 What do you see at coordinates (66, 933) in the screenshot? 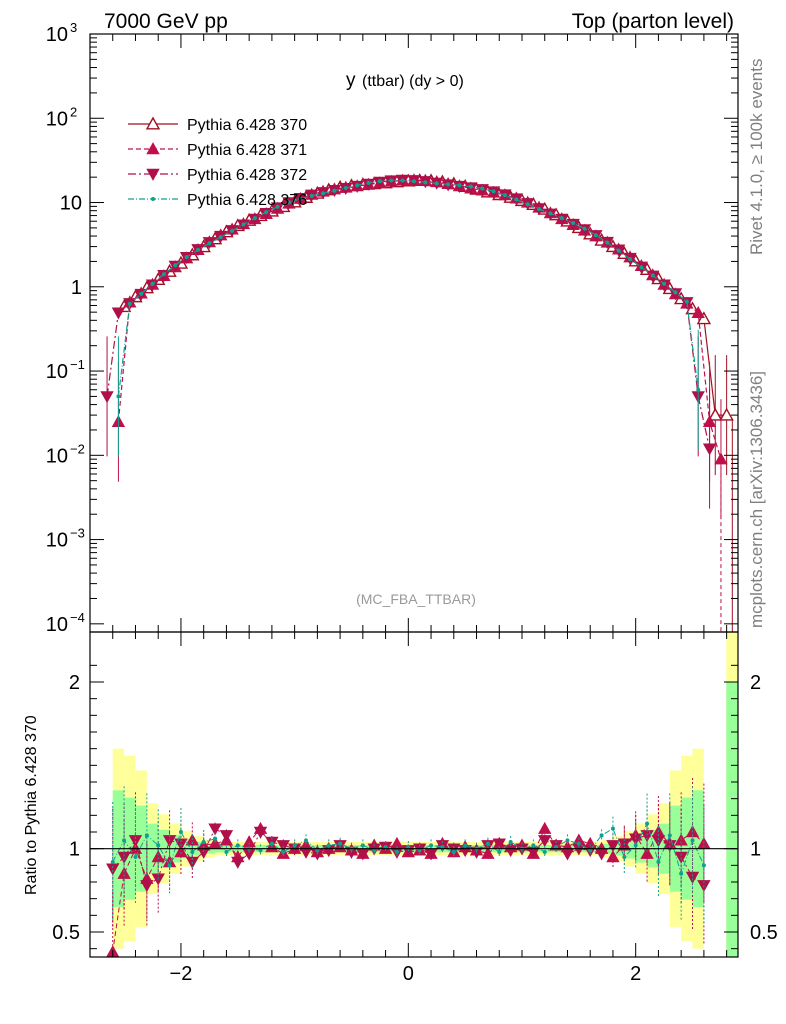
I see `ratio-y-tick-label-left: 0.5` at bounding box center [66, 933].